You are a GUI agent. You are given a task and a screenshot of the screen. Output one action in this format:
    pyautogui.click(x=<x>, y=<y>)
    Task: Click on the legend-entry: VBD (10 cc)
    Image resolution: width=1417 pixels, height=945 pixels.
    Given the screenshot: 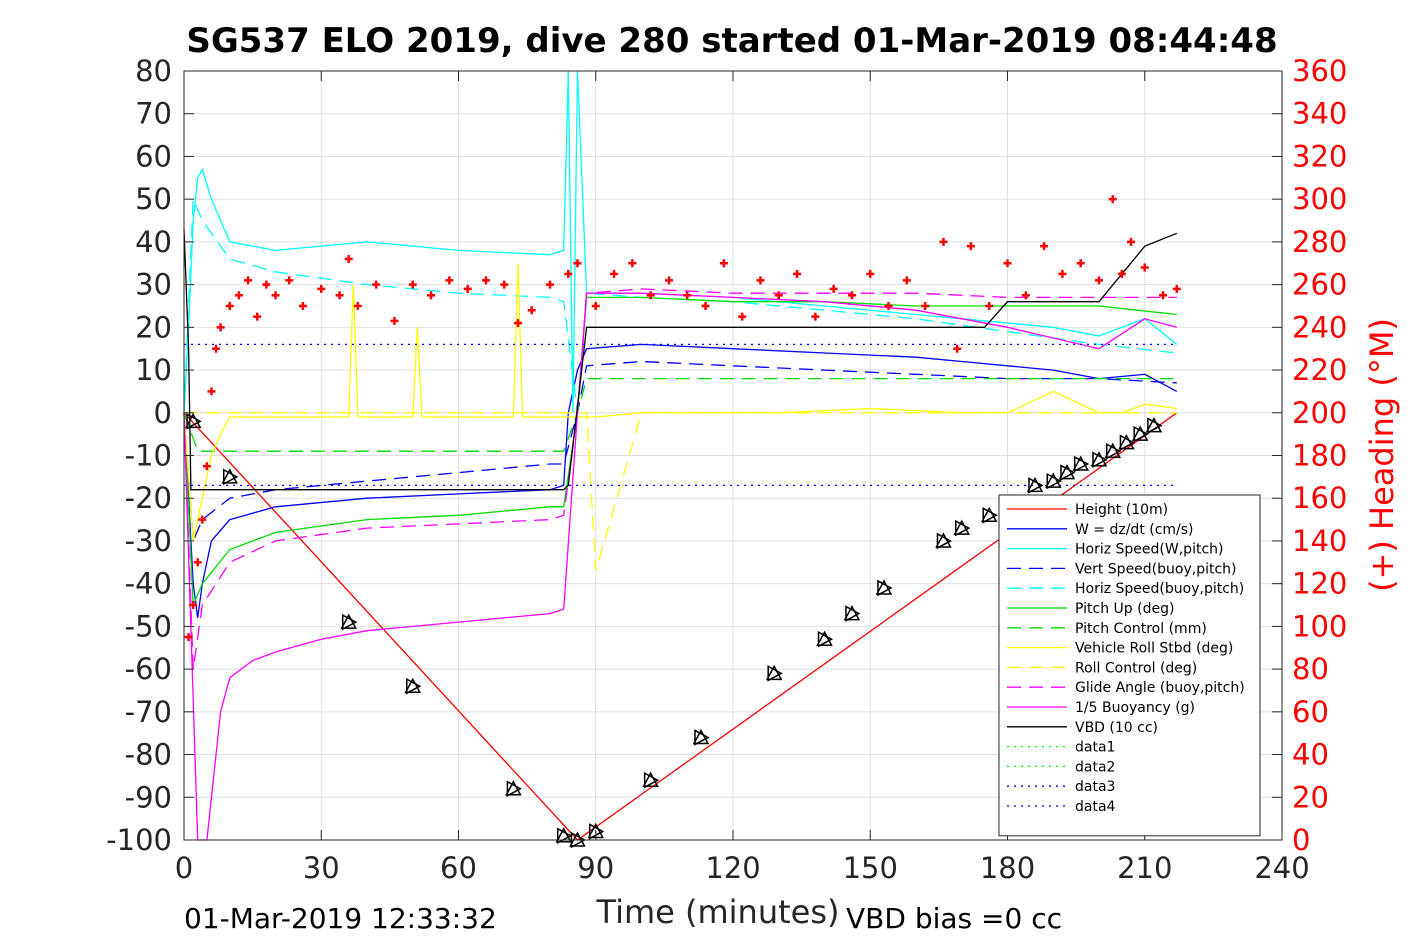 What is the action you would take?
    pyautogui.click(x=1082, y=728)
    